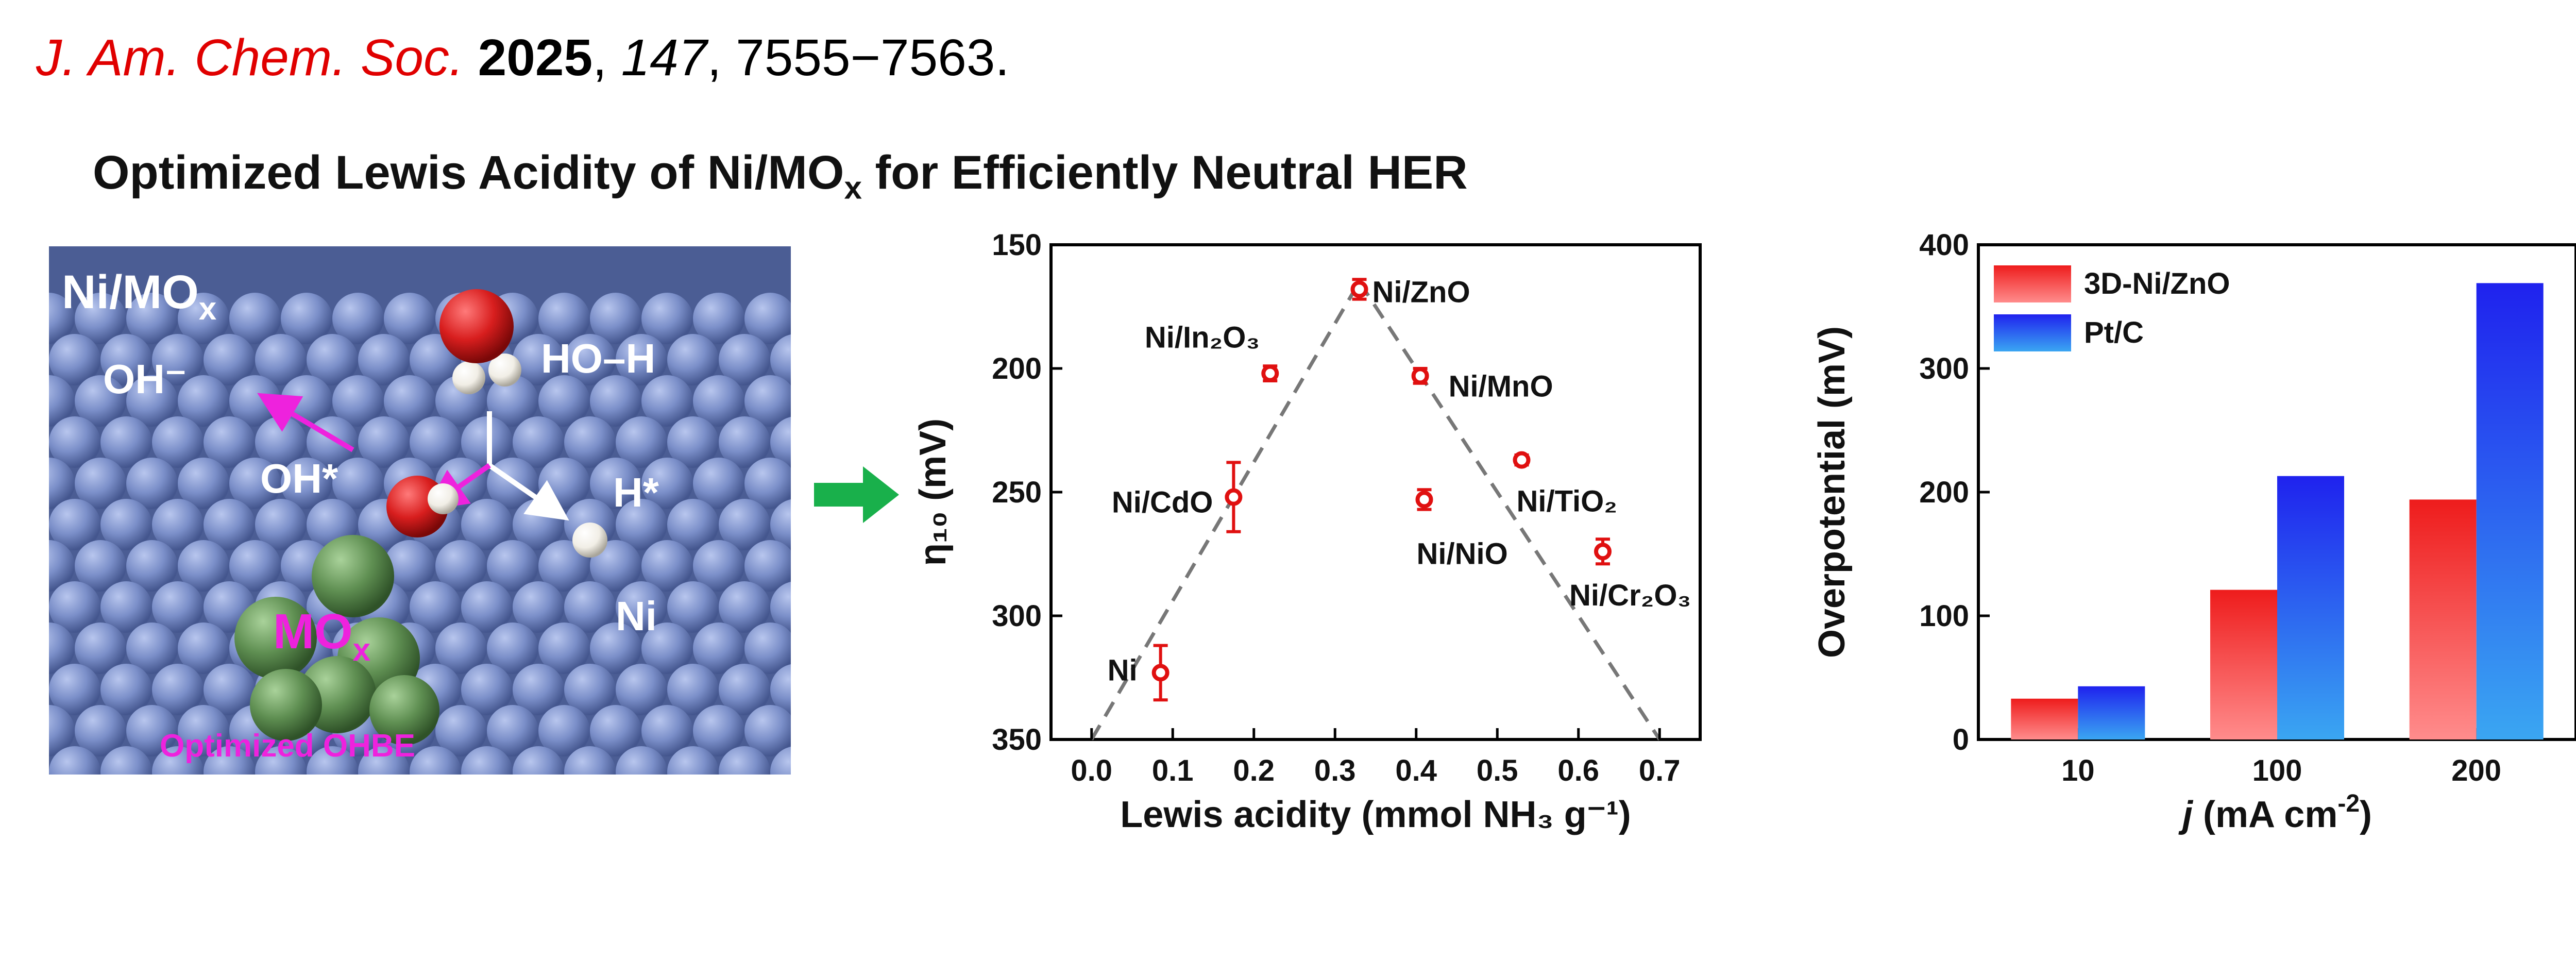 The width and height of the screenshot is (2576, 959). I want to click on citation: J. Am. Chem. Soc. 2025, 147, 7555−7563., so click(523, 58).